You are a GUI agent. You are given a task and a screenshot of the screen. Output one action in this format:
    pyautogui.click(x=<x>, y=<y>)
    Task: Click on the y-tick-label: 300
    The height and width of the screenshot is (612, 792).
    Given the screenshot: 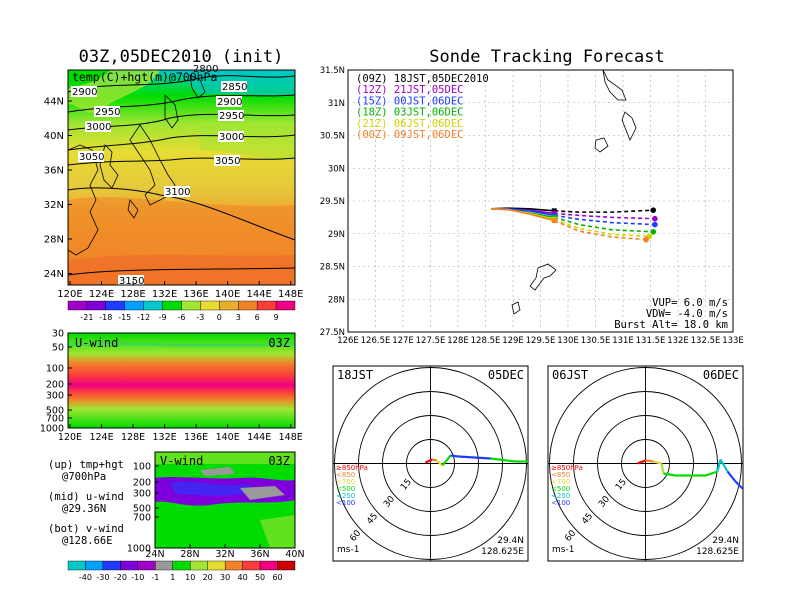 What is the action you would take?
    pyautogui.click(x=55, y=396)
    